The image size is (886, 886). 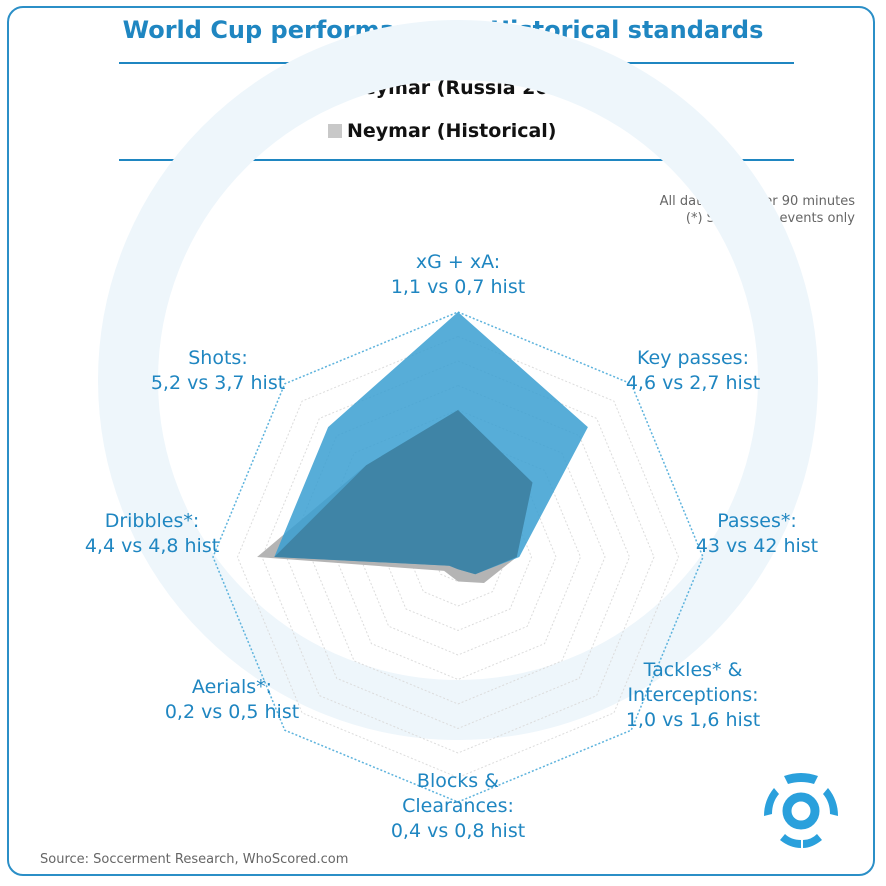 What do you see at coordinates (456, 160) in the screenshot?
I see `legend-divider` at bounding box center [456, 160].